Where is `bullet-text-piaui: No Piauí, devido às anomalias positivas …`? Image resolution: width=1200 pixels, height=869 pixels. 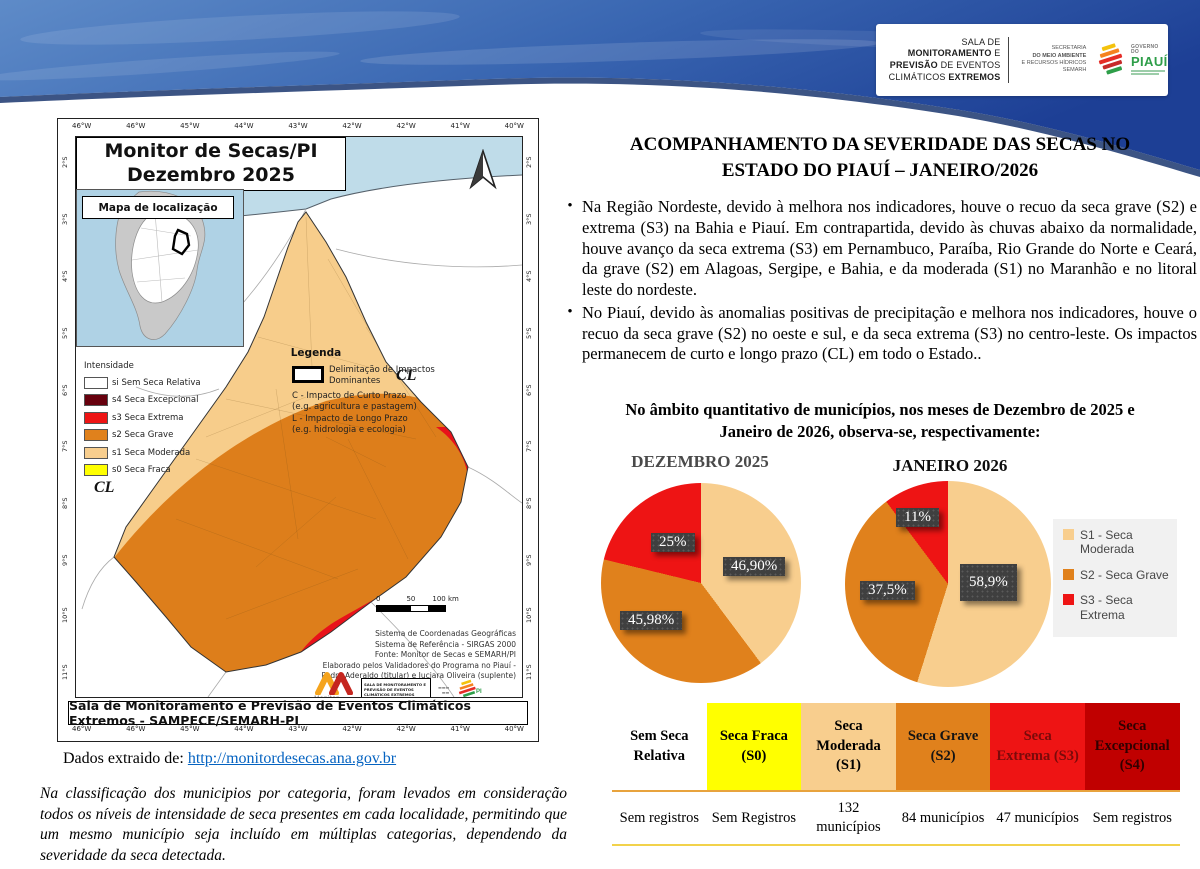 bullet-text-piaui: No Piauí, devido às anomalias positivas … is located at coordinates (889, 333).